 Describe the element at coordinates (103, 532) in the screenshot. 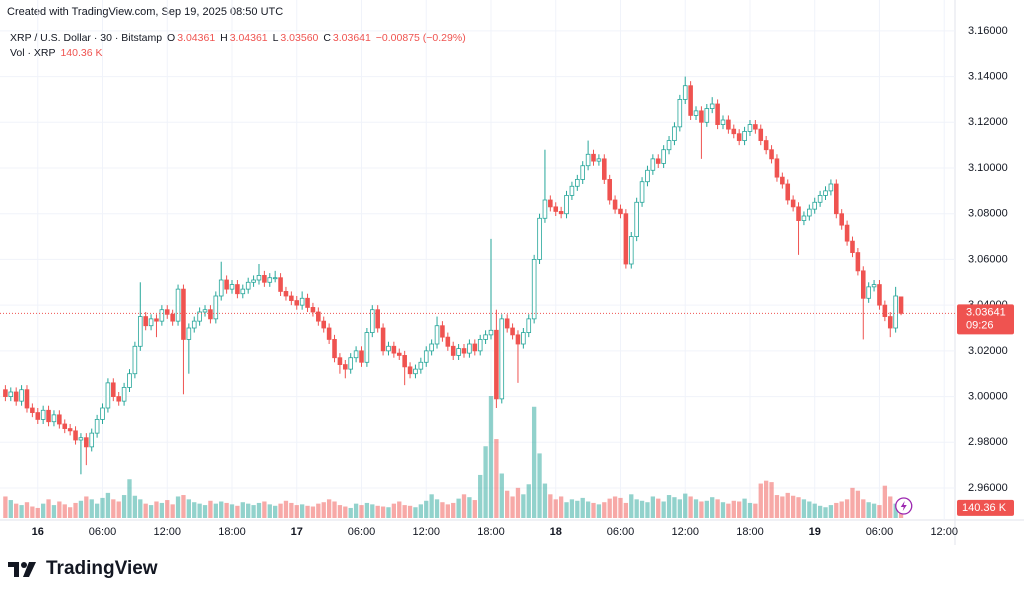

I see `x-tick-label: 06:00` at that location.